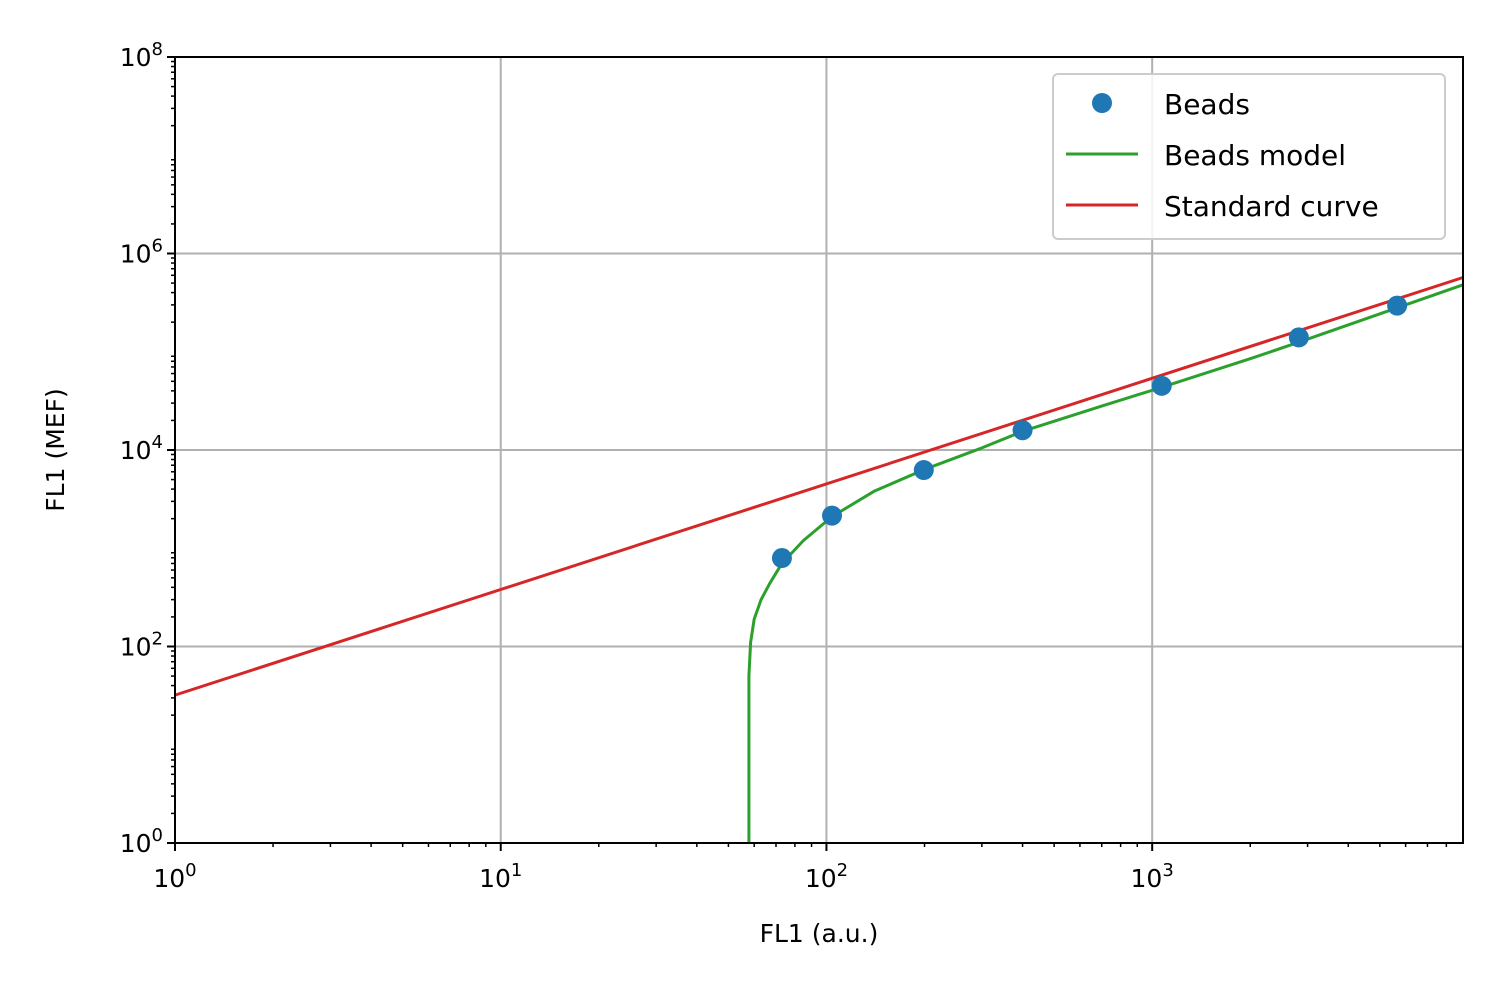  Describe the element at coordinates (1255, 155) in the screenshot. I see `legend-label-beads-model: Beads model` at that location.